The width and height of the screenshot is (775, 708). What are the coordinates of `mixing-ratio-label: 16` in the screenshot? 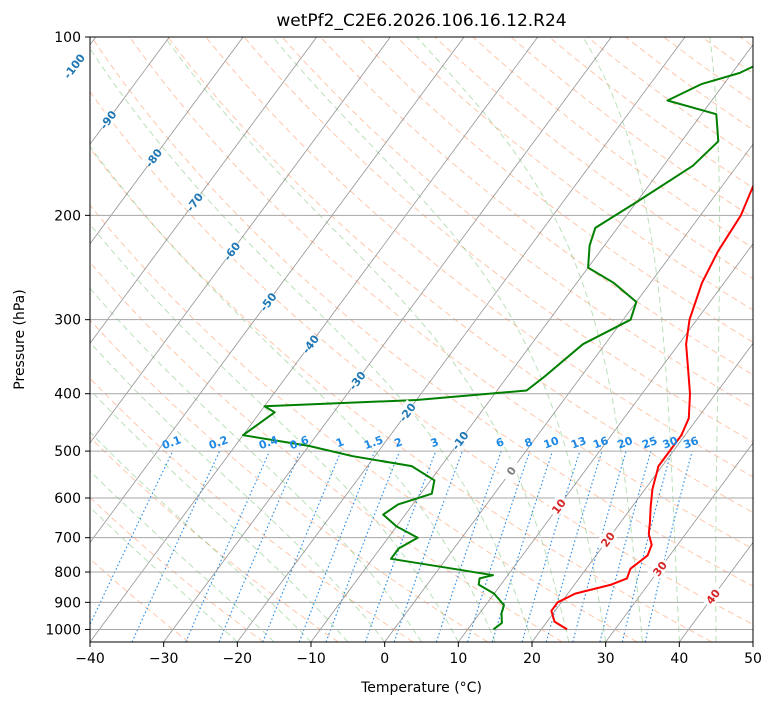 It's located at (600, 443).